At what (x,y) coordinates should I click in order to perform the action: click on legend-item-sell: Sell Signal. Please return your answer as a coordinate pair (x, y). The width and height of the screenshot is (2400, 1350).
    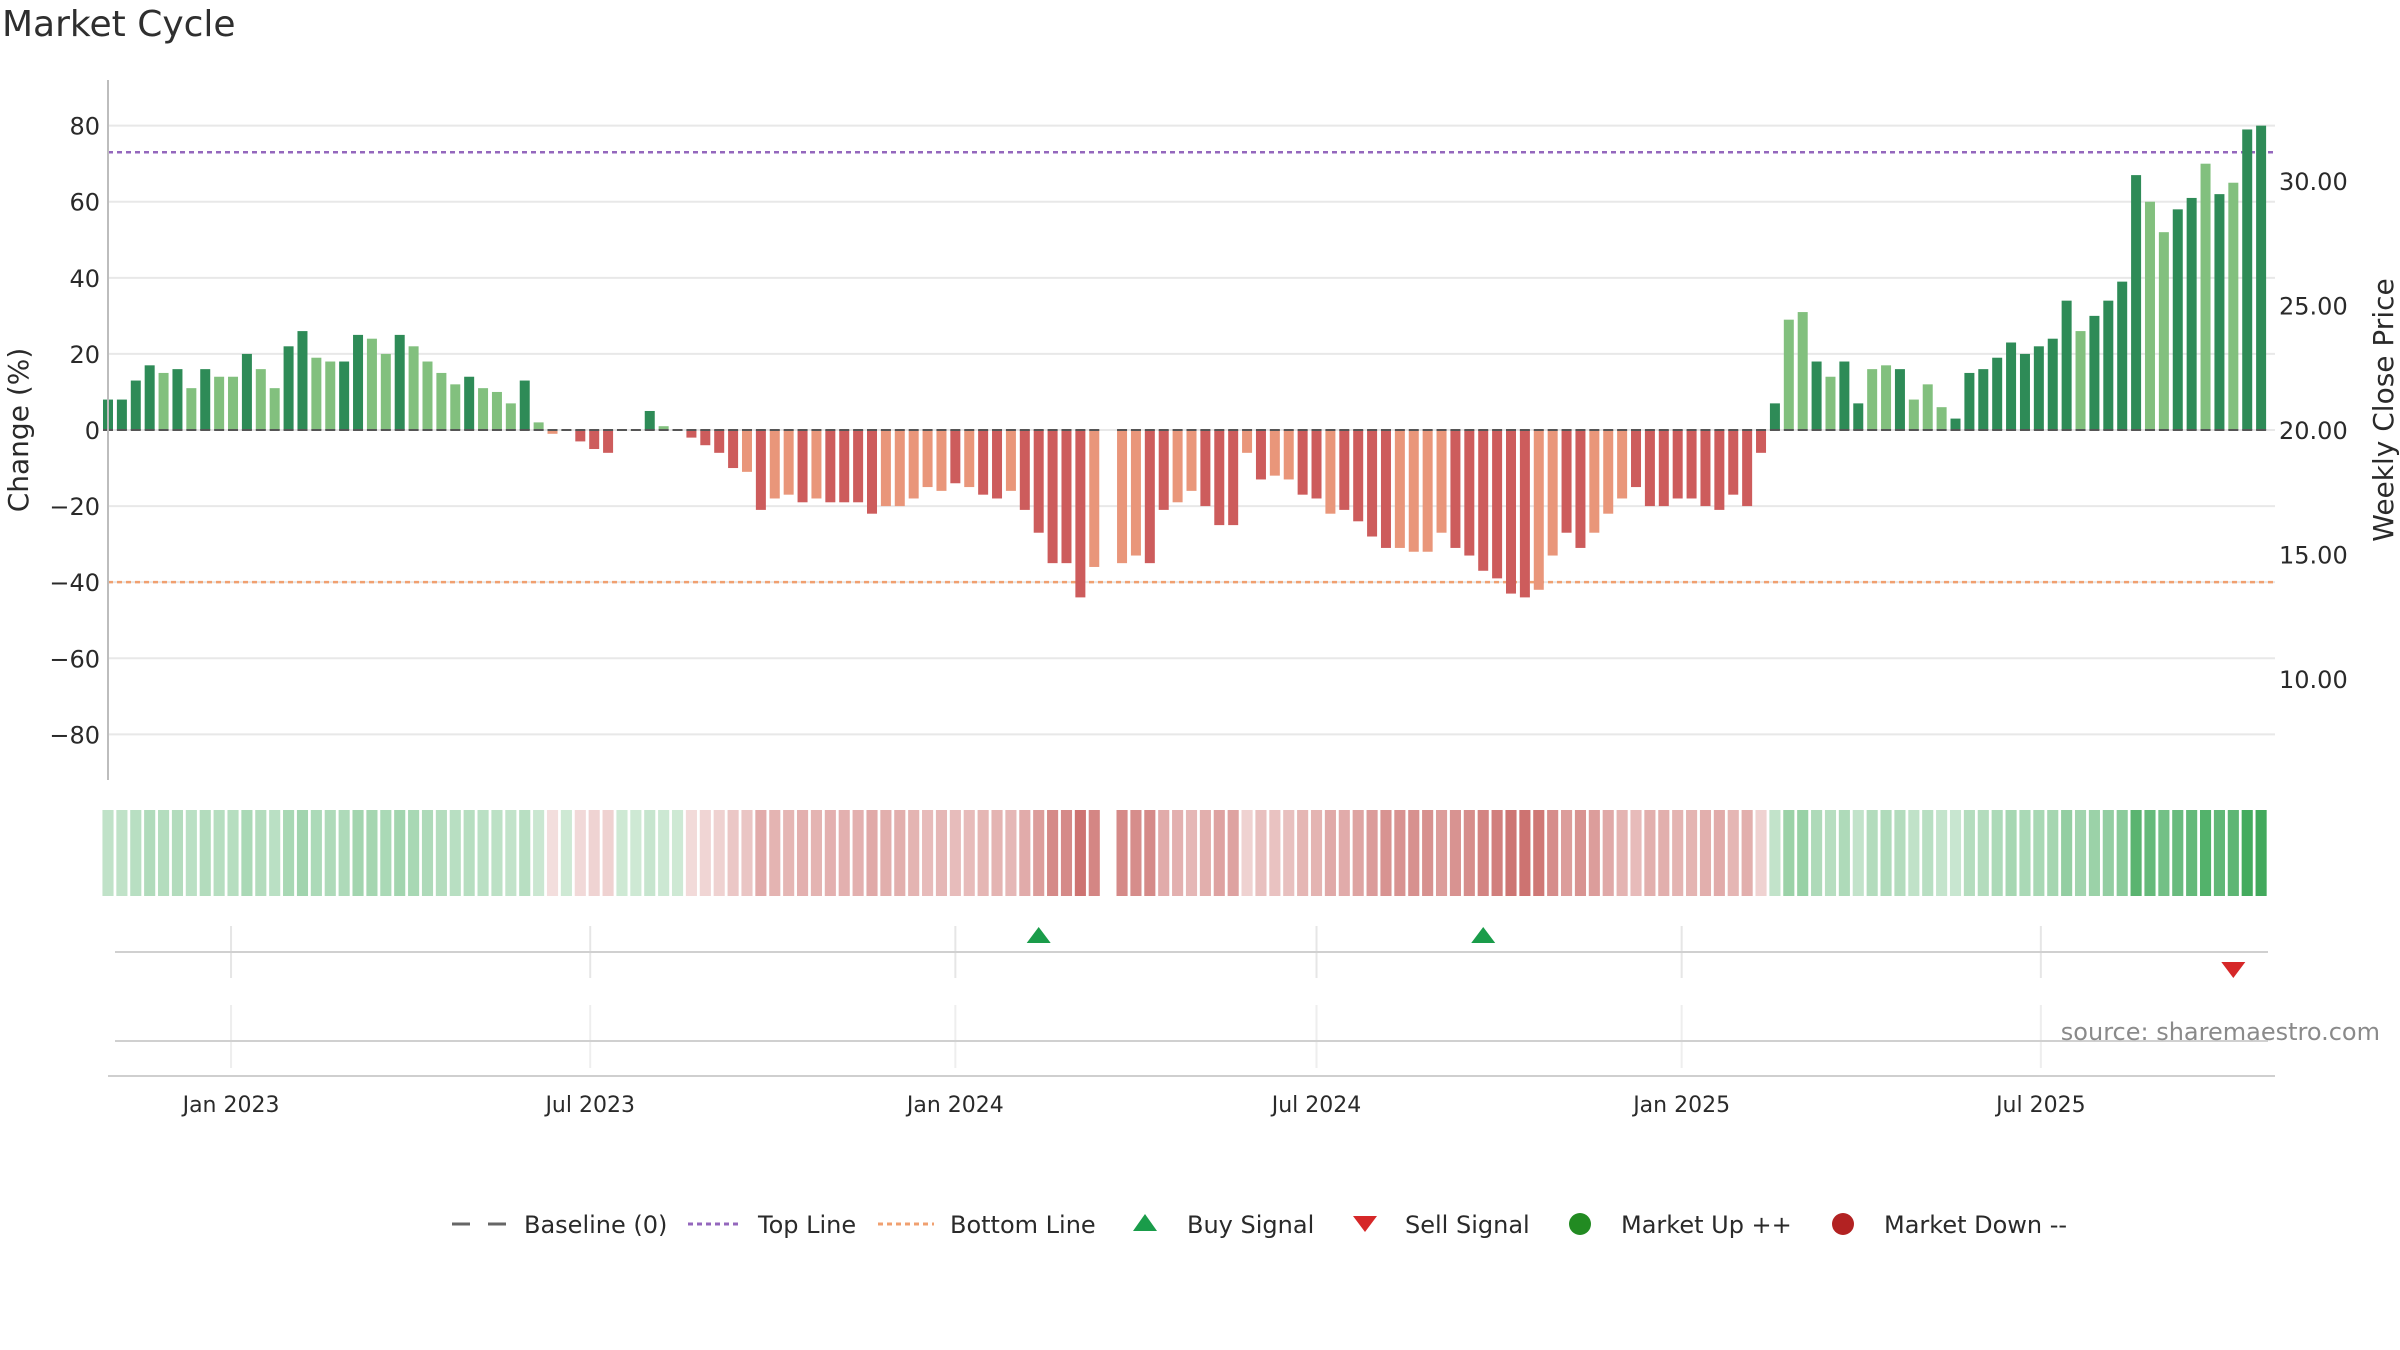
    Looking at the image, I should click on (1441, 1225).